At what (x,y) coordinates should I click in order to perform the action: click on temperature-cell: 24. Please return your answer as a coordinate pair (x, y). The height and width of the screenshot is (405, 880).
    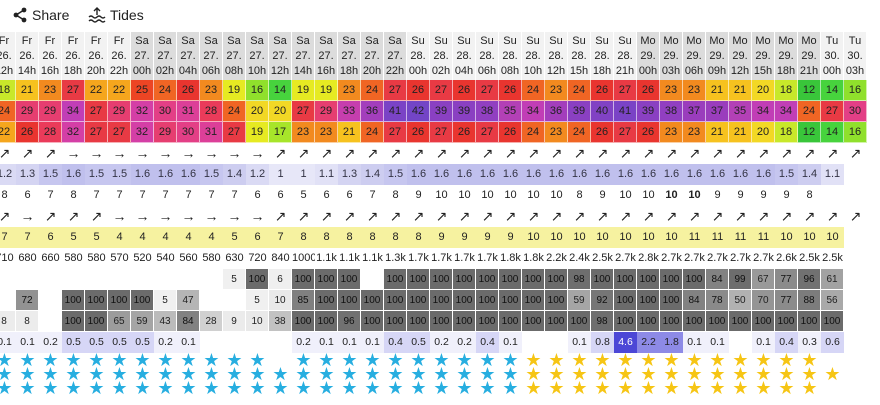
    Looking at the image, I should click on (579, 132).